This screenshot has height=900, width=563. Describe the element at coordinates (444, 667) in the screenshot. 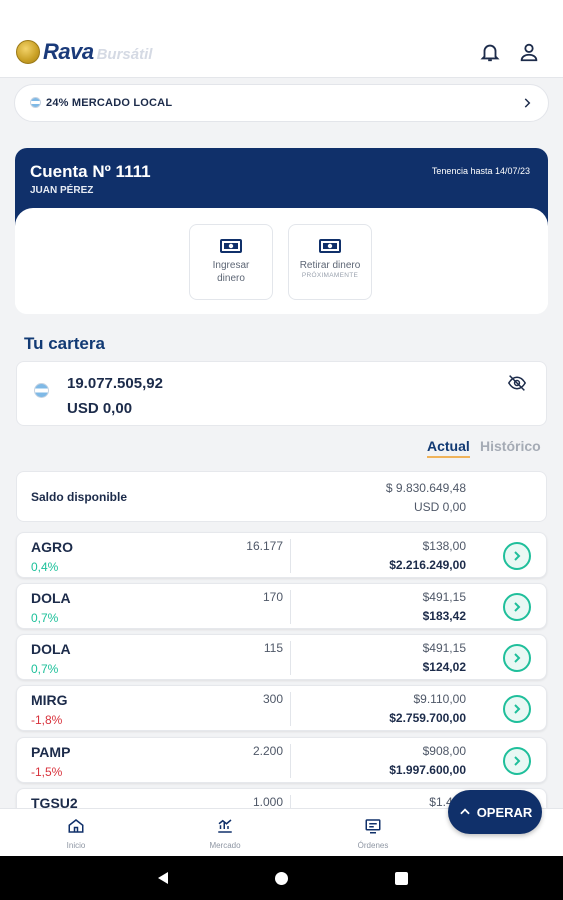

I see `position-total: $124,02` at that location.